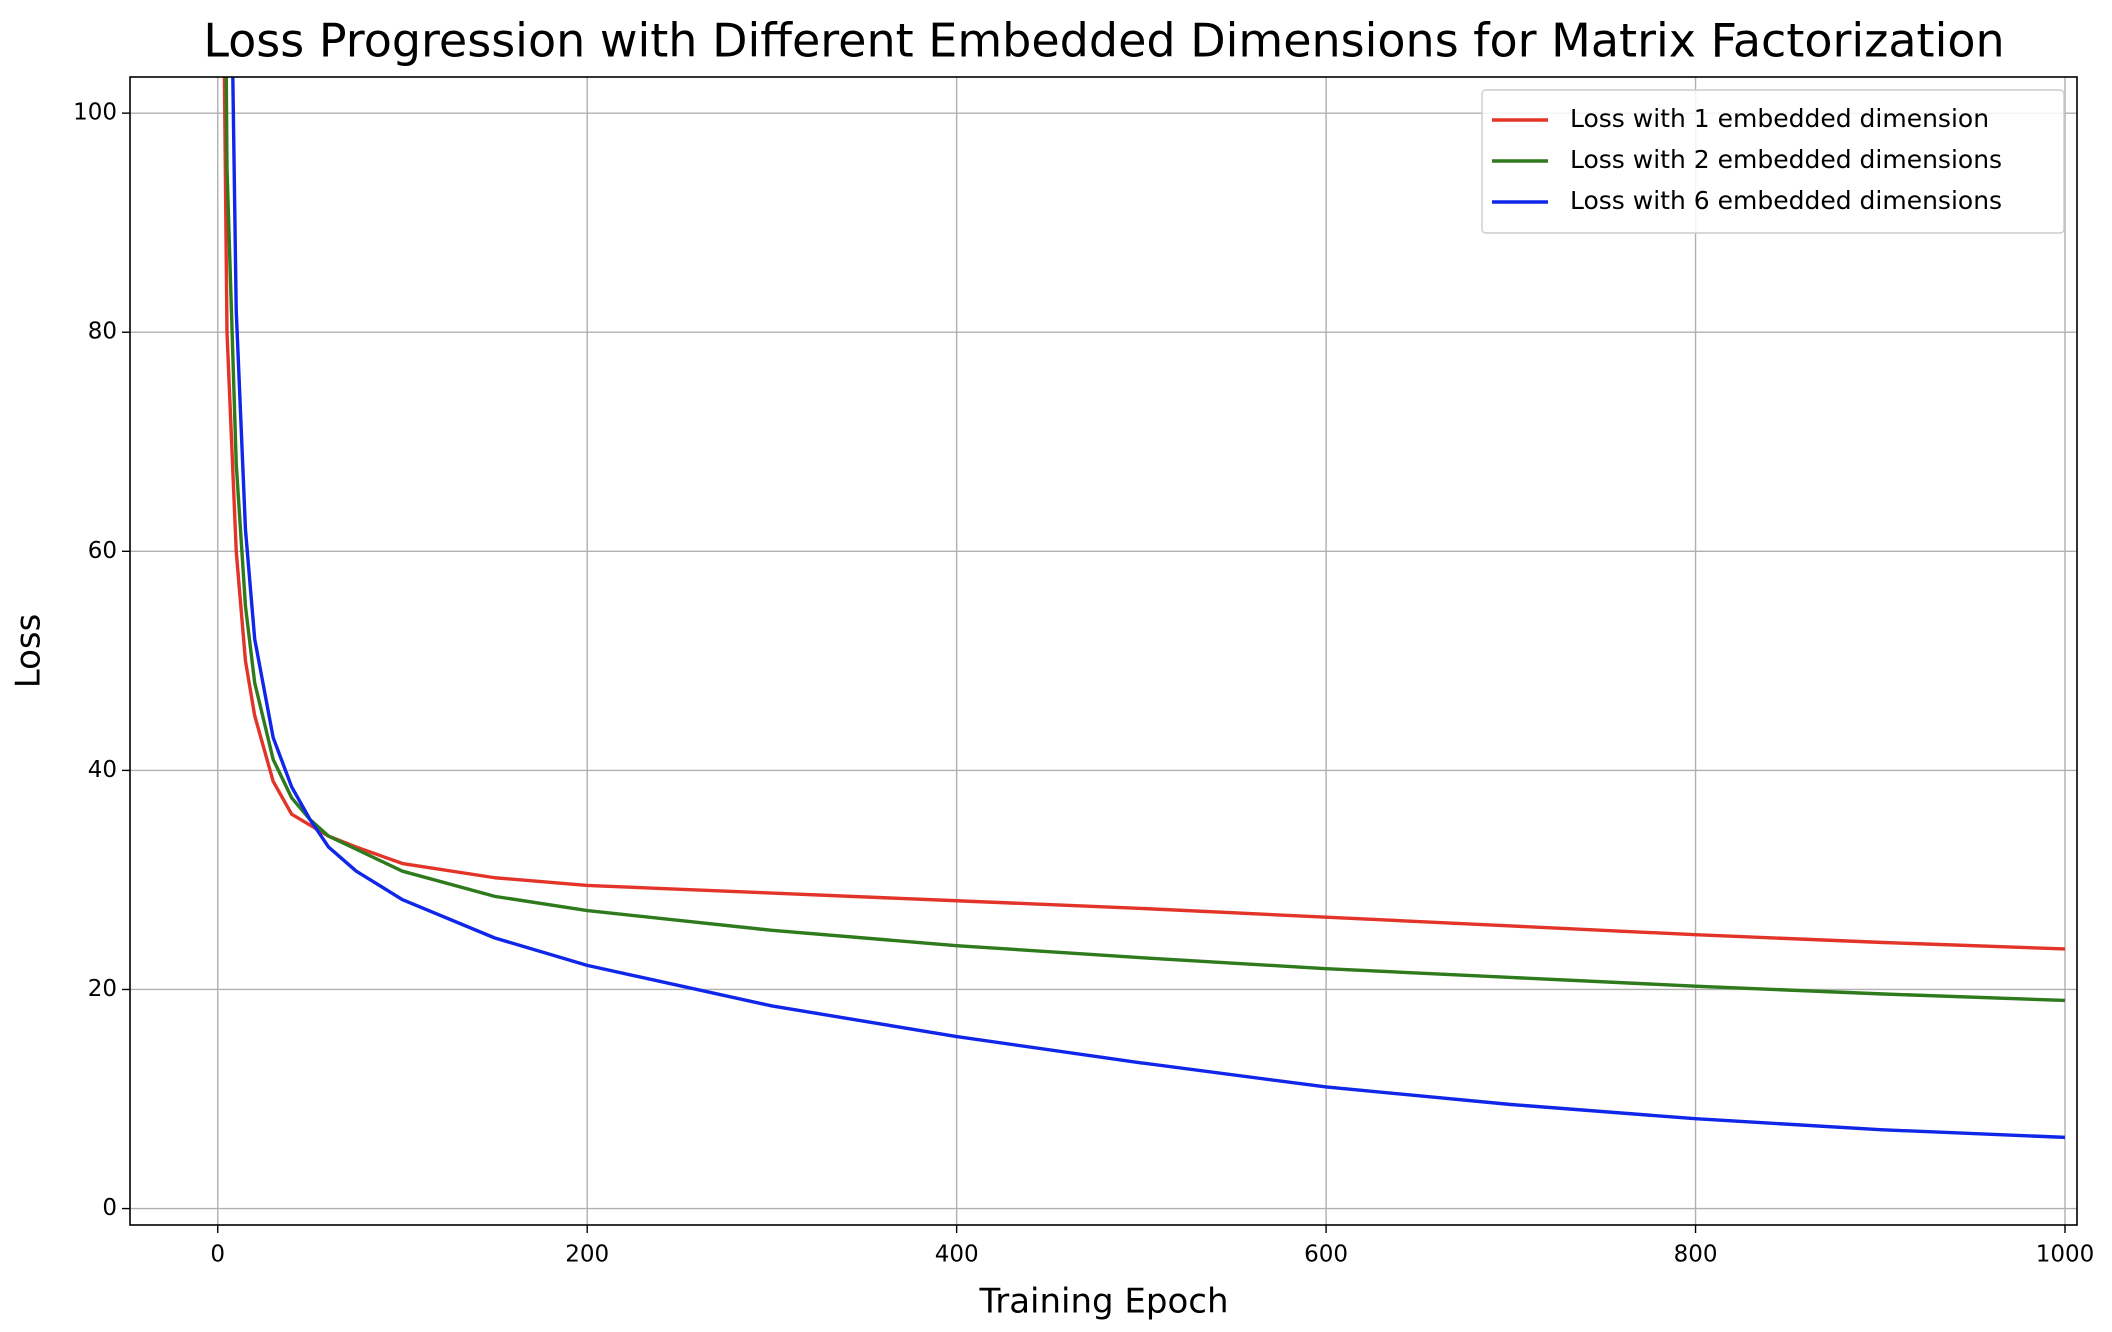 The height and width of the screenshot is (1332, 2112). Describe the element at coordinates (1326, 1255) in the screenshot. I see `x-tick-label: 600` at that location.